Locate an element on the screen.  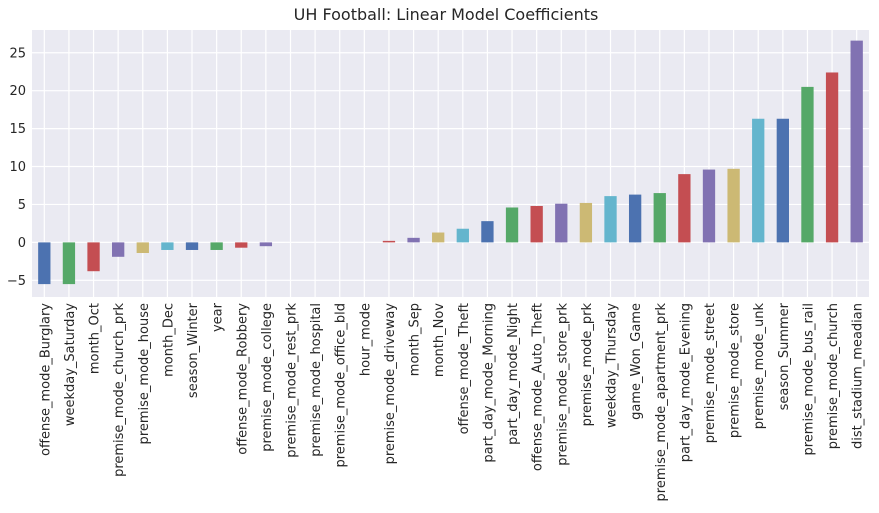
y-tick-label: 15 is located at coordinates (17, 129).